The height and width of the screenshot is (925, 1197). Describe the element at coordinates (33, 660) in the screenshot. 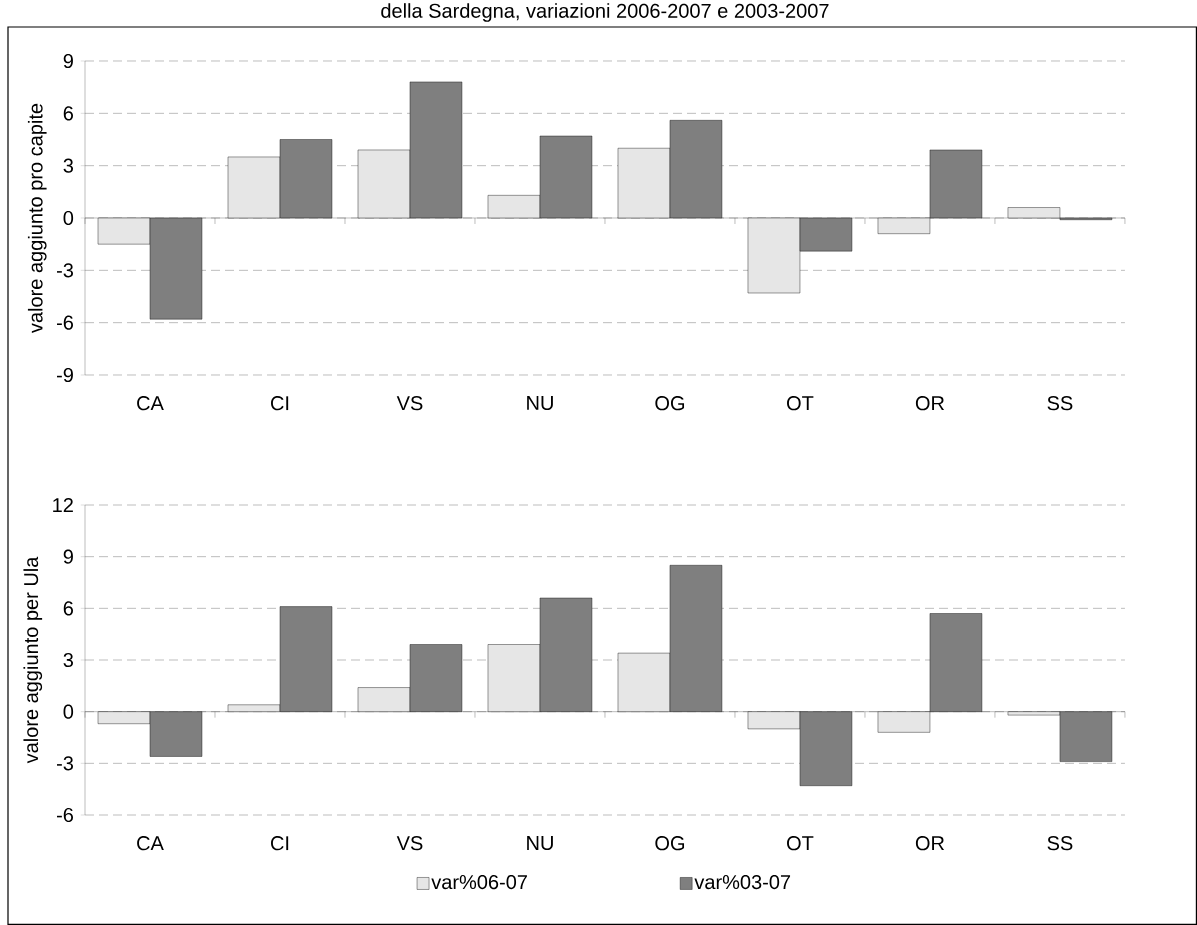

I see `y-axis-title: valore aggiunto per Ula` at that location.